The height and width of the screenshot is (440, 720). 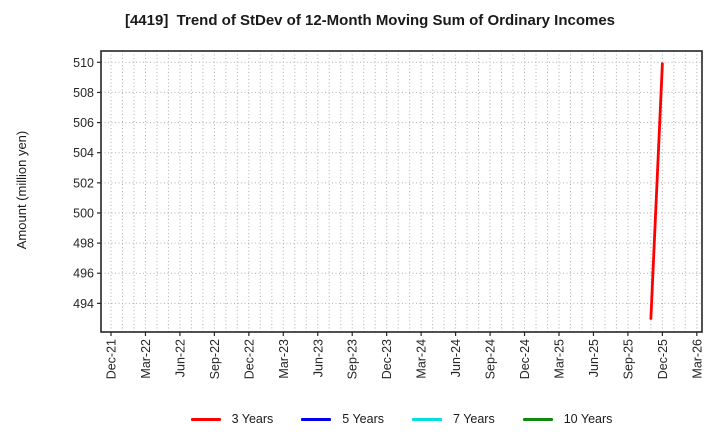 I want to click on x-tick-label: Mar-25, so click(x=559, y=359).